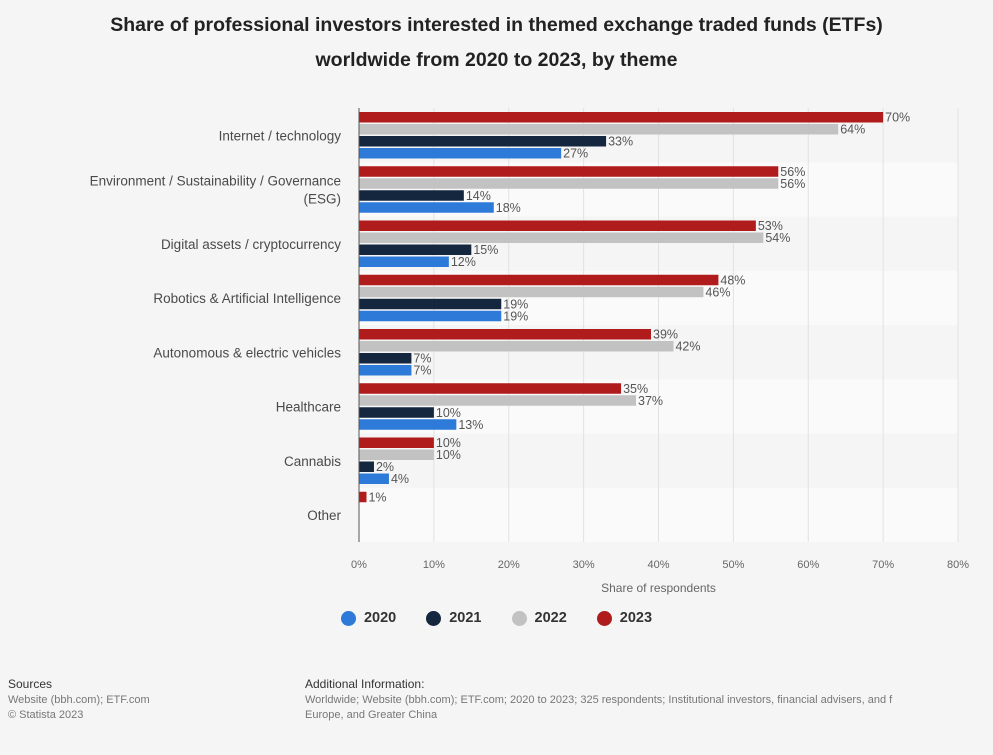 The height and width of the screenshot is (755, 993). Describe the element at coordinates (958, 565) in the screenshot. I see `x-tick-label-8: 80%` at that location.